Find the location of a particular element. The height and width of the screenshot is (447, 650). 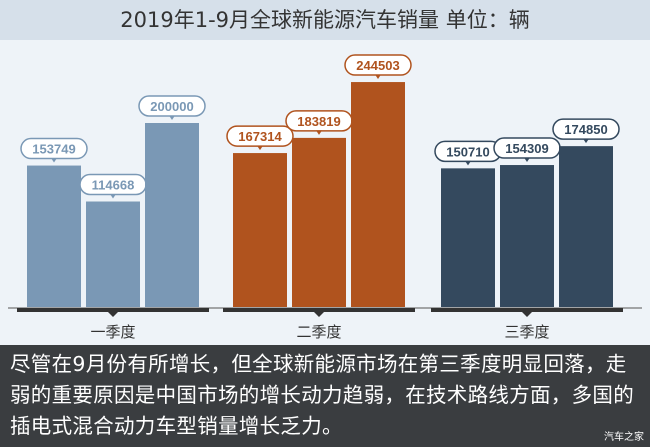

data-label: 167314 is located at coordinates (260, 136).